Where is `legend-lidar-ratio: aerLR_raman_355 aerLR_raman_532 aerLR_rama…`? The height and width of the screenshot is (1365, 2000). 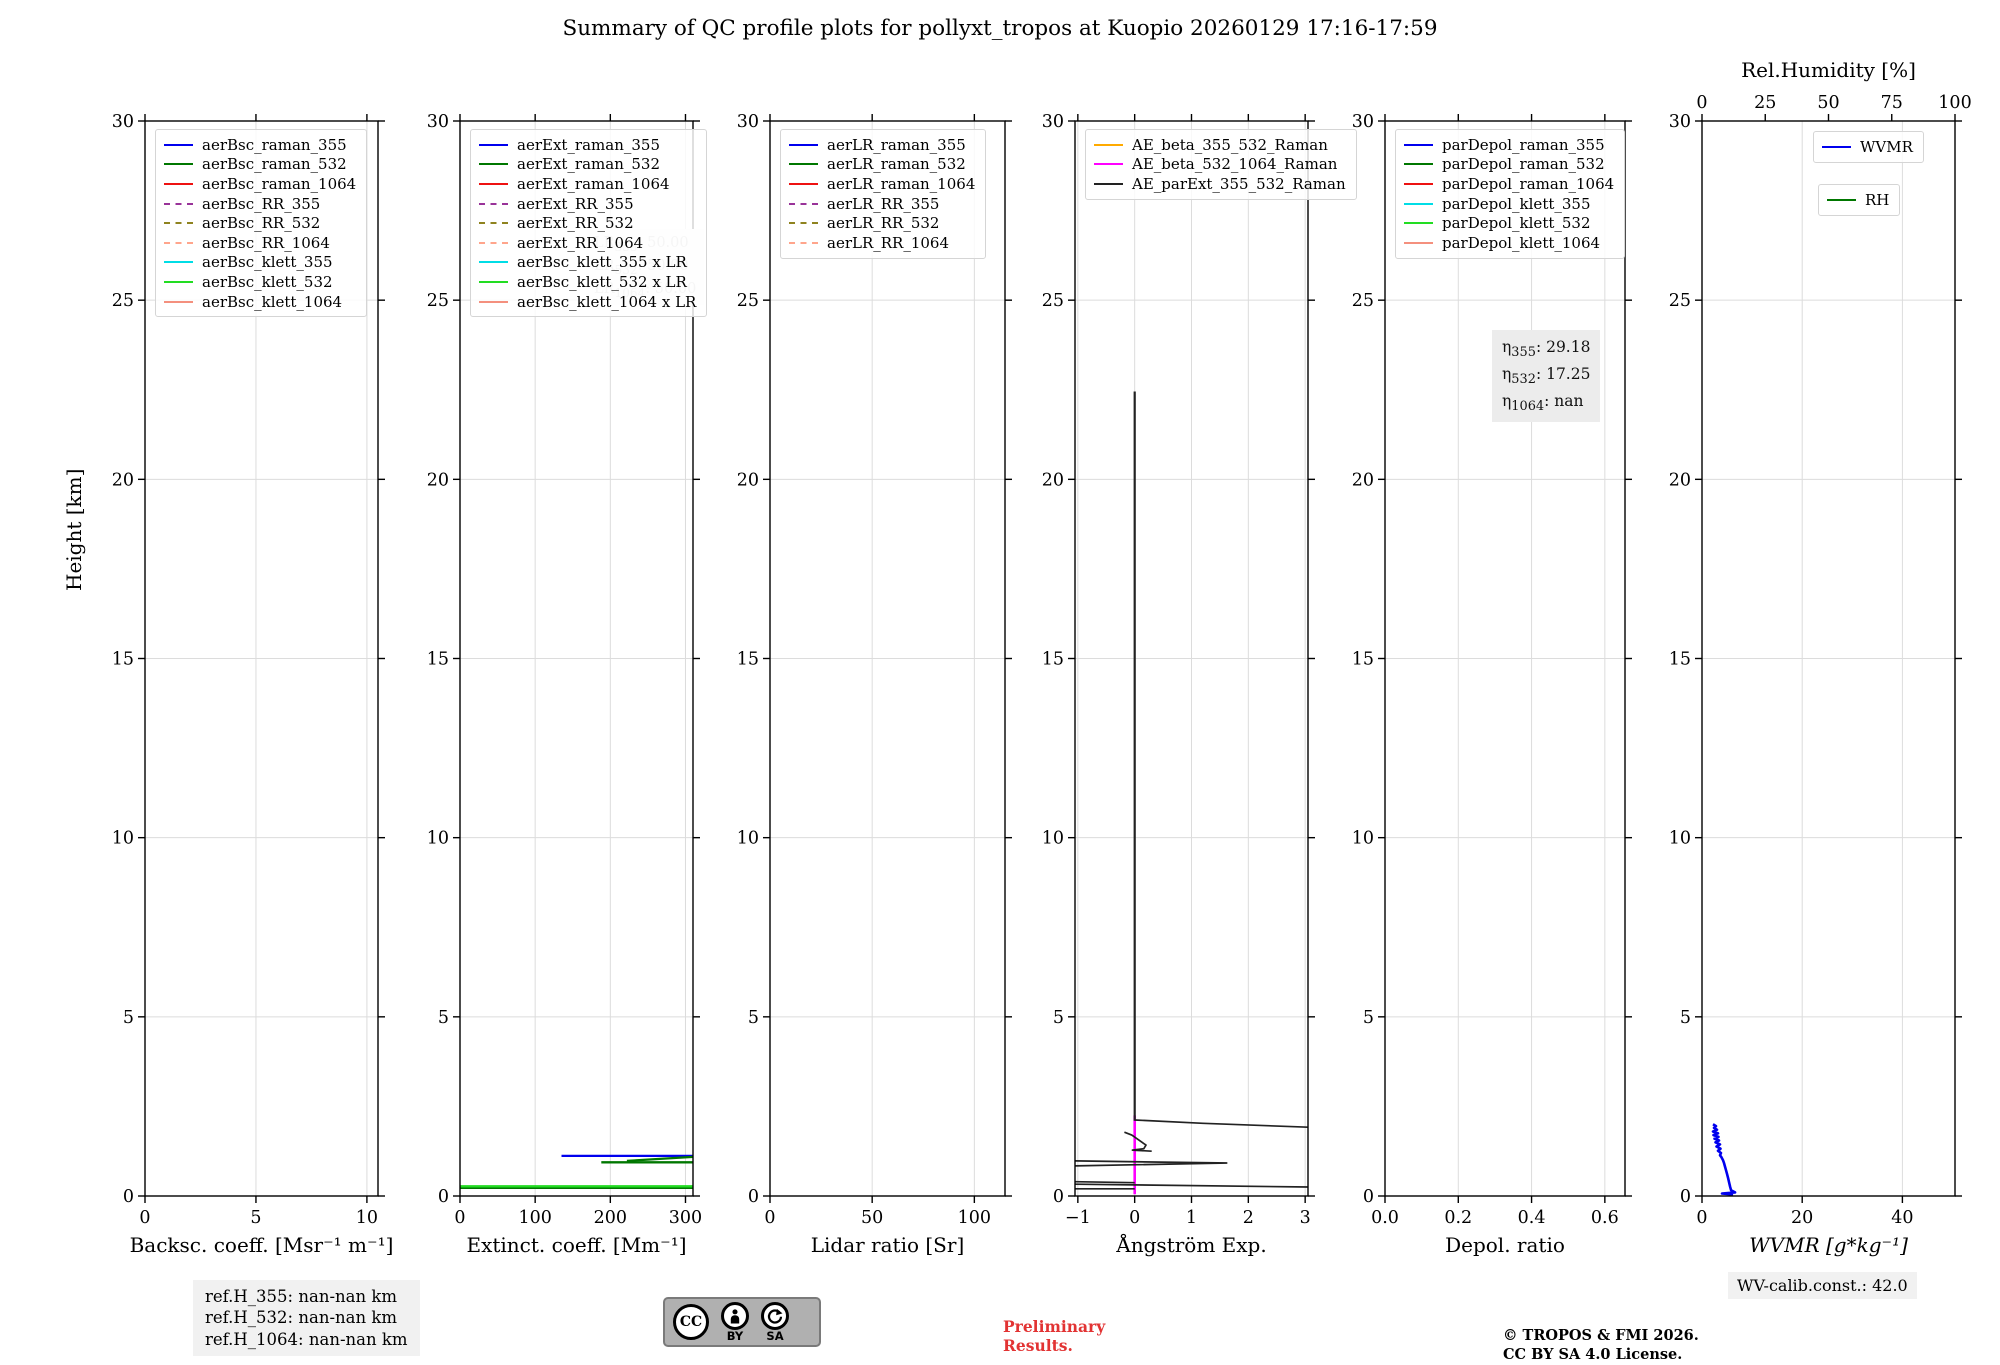 legend-lidar-ratio: aerLR_raman_355 aerLR_raman_532 aerLR_rama… is located at coordinates (883, 194).